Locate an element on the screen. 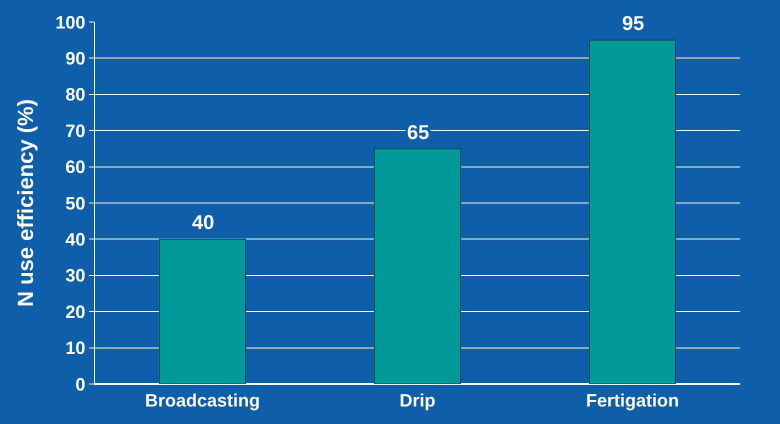 The width and height of the screenshot is (780, 424). data-label: 65 is located at coordinates (418, 133).